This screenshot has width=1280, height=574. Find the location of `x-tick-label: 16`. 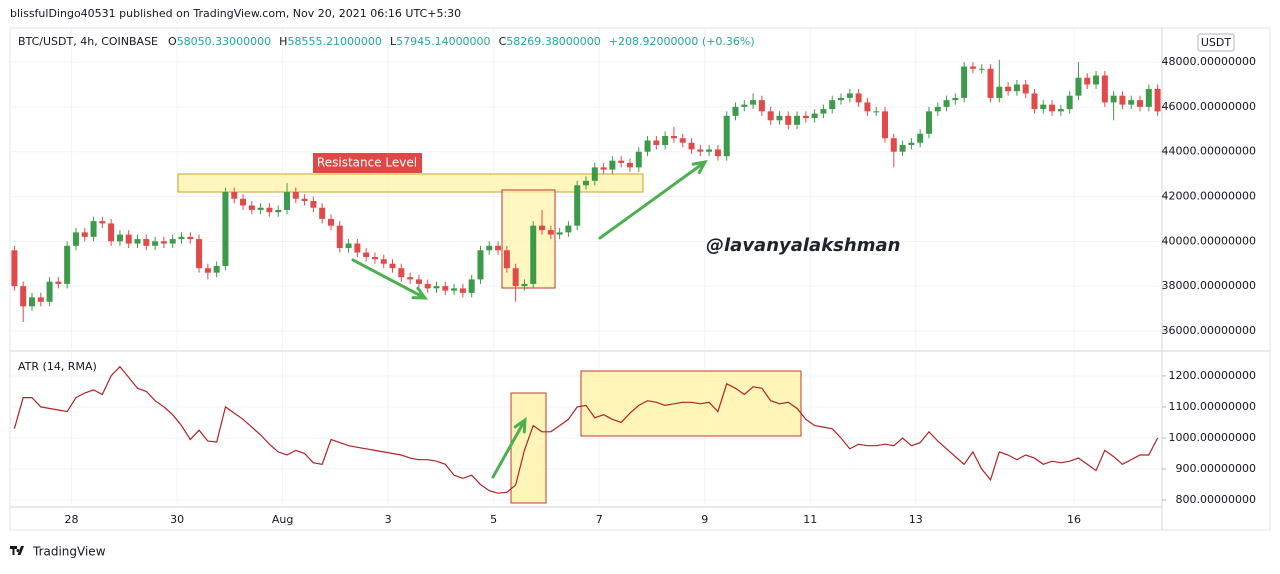

x-tick-label: 16 is located at coordinates (1074, 519).